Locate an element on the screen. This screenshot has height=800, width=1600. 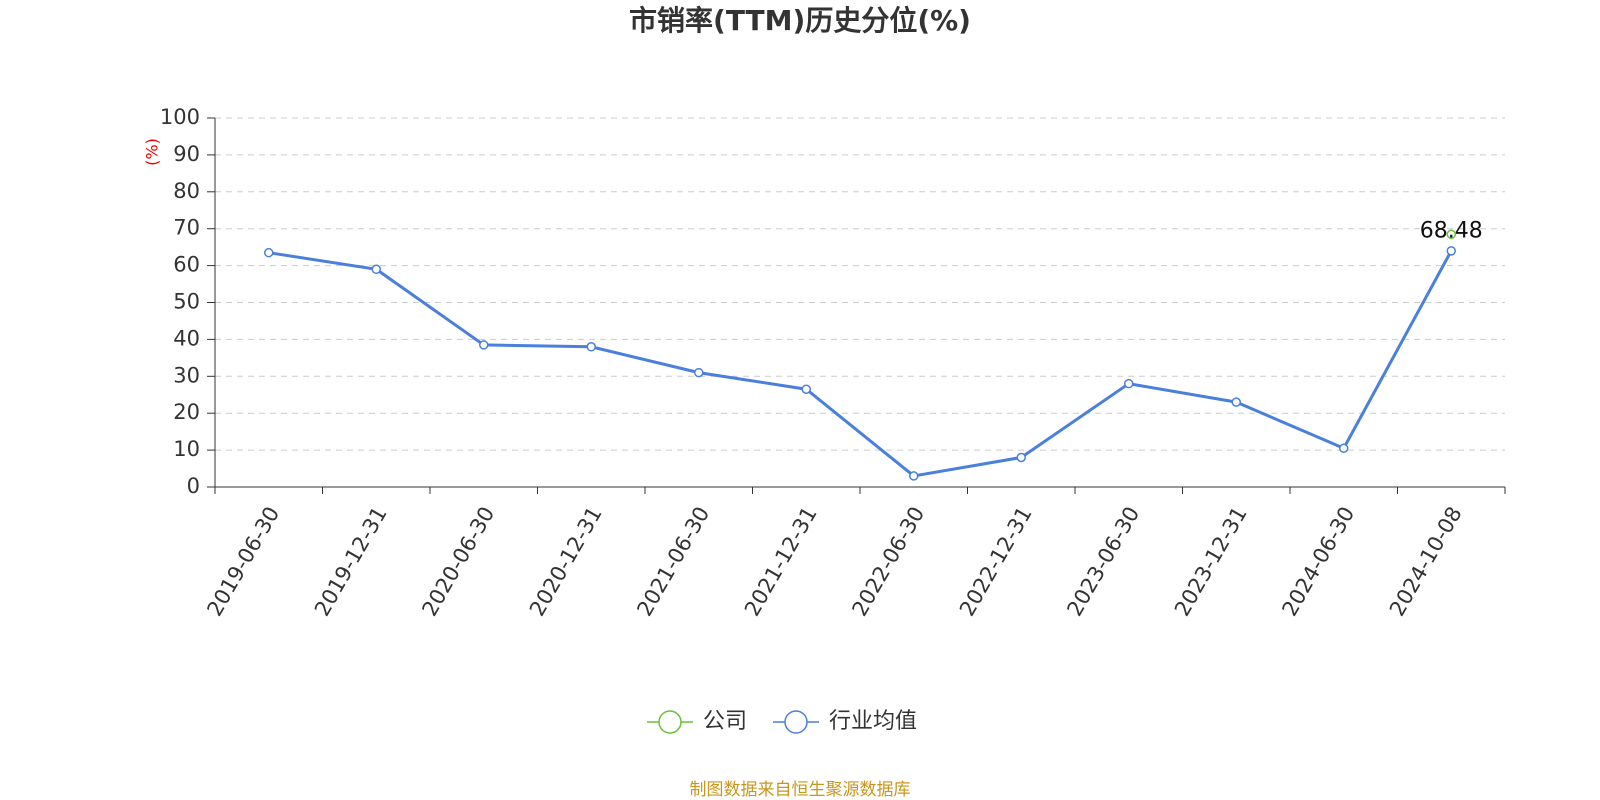
source-note: 制图数据来自恒生聚源数据库 is located at coordinates (800, 790).